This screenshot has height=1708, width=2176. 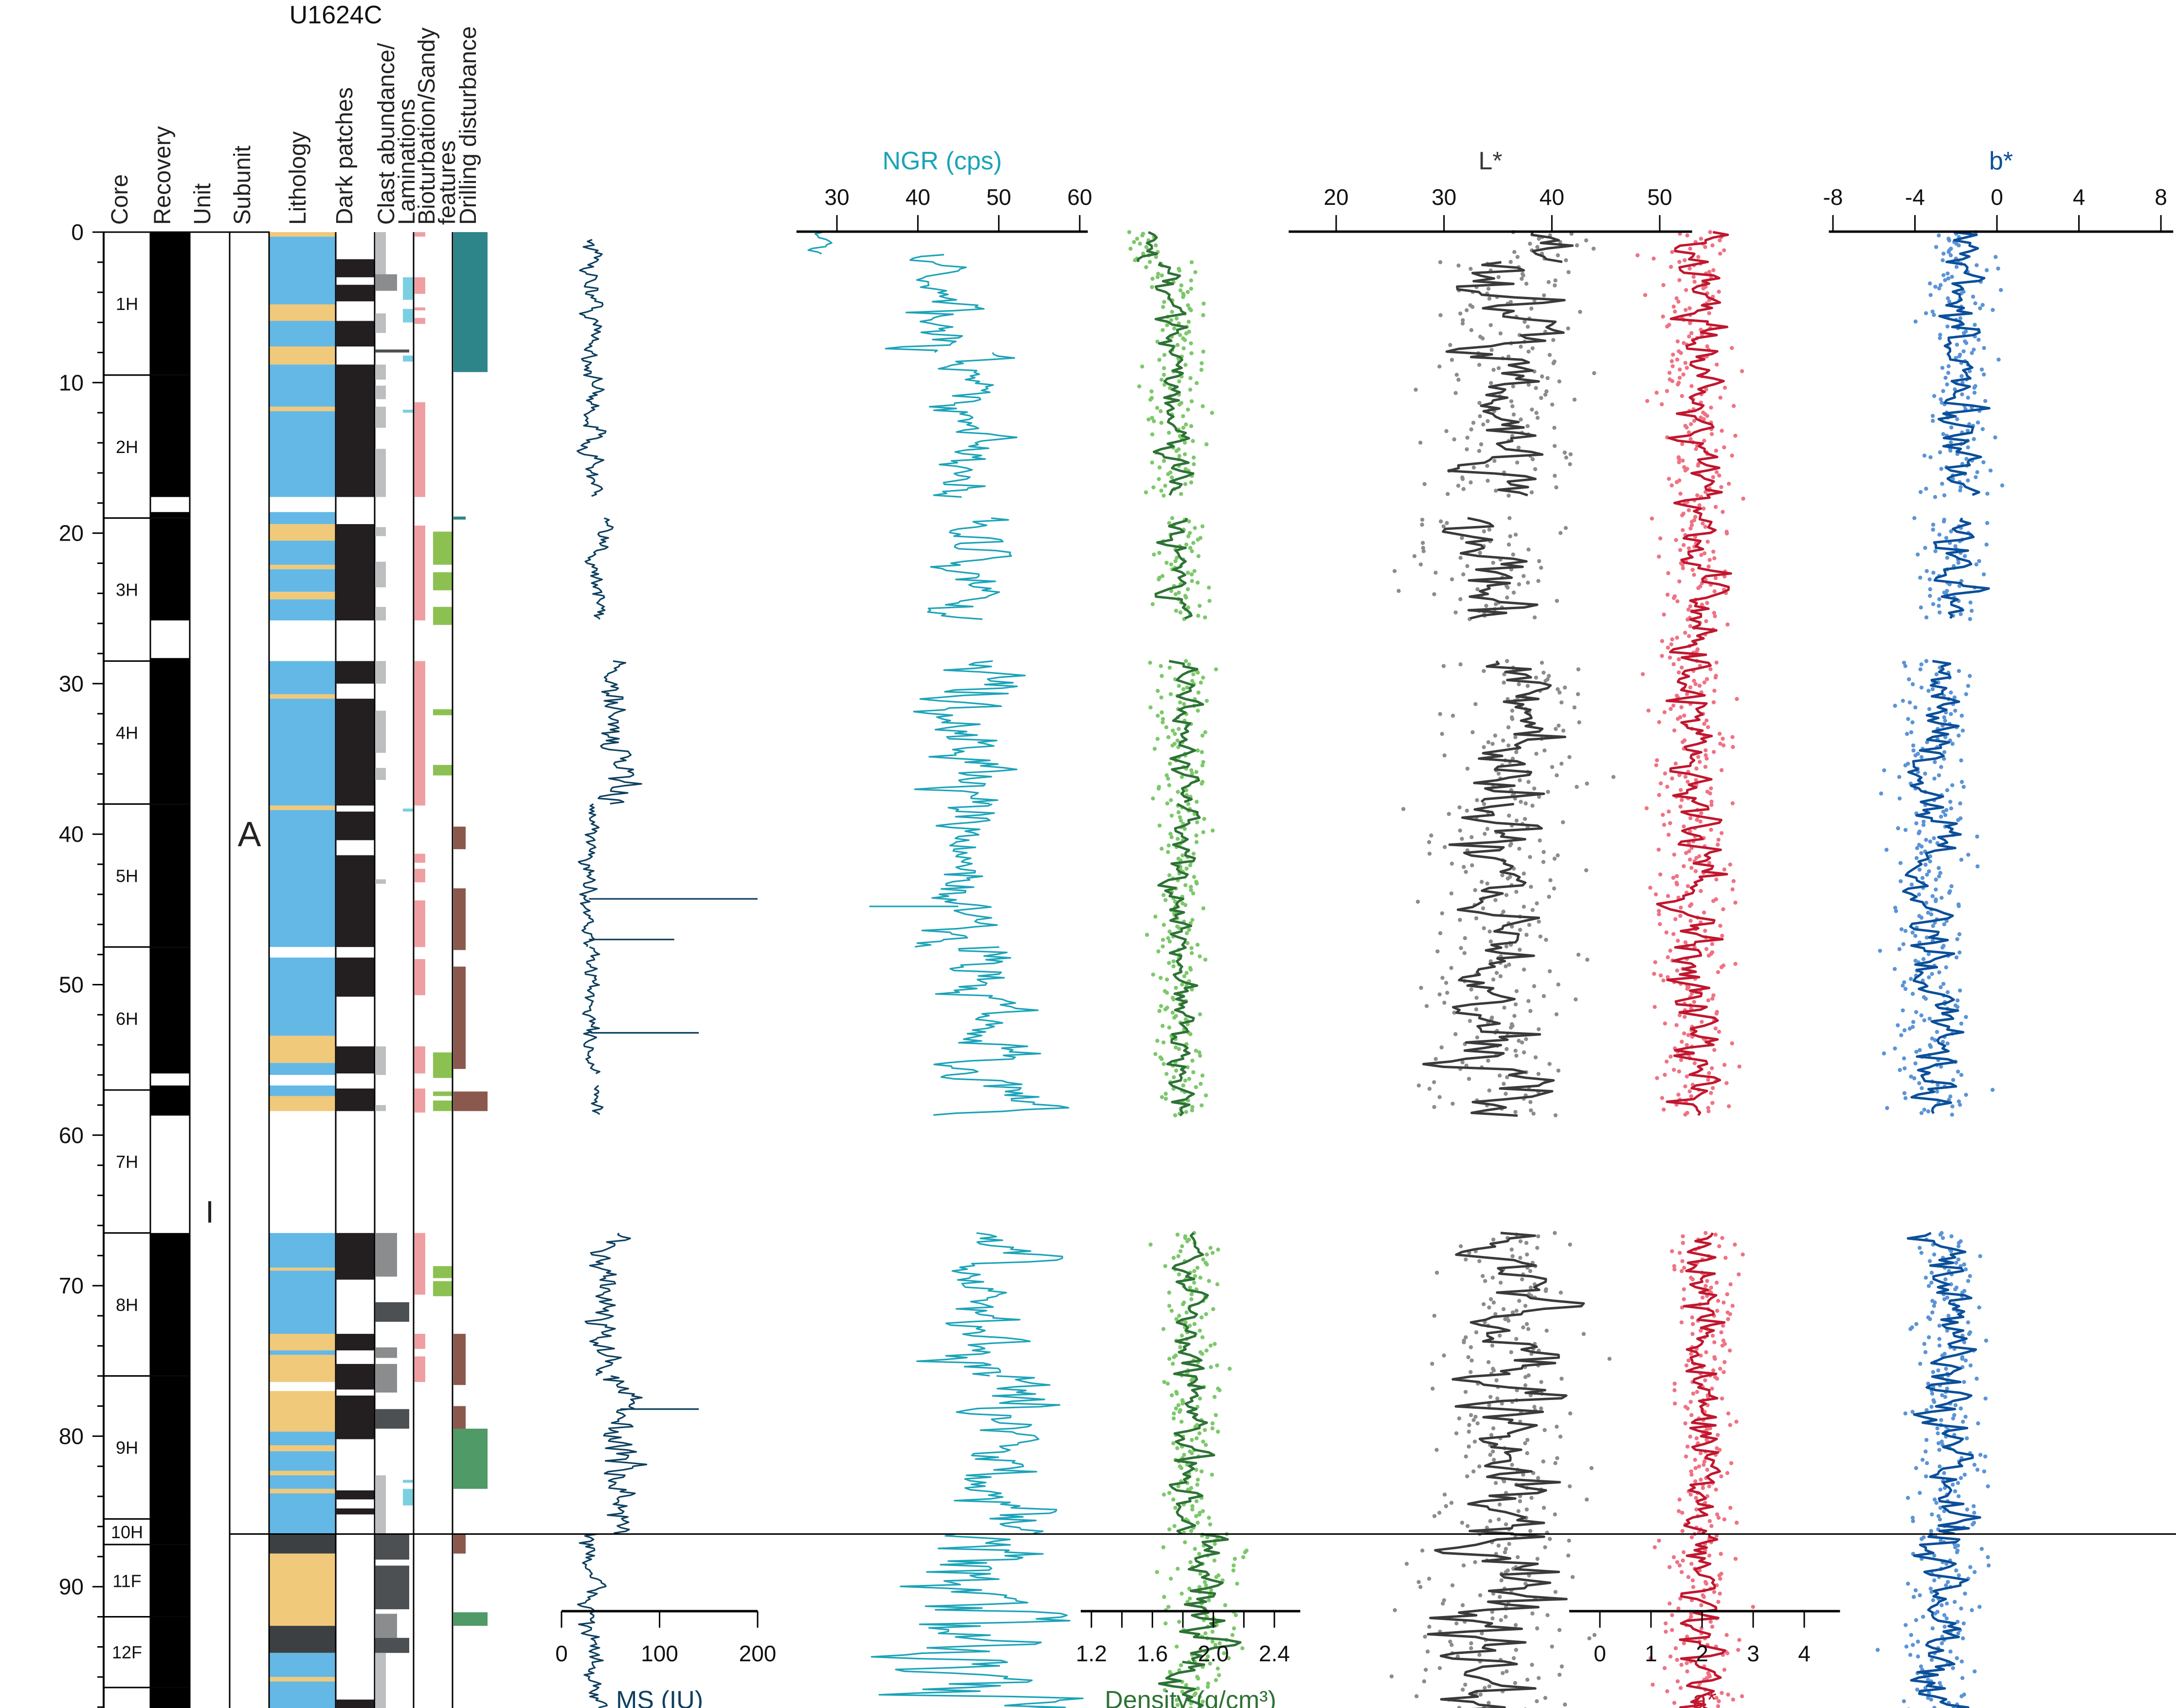 What do you see at coordinates (380, 613) in the screenshot?
I see `clast-abundance-bar` at bounding box center [380, 613].